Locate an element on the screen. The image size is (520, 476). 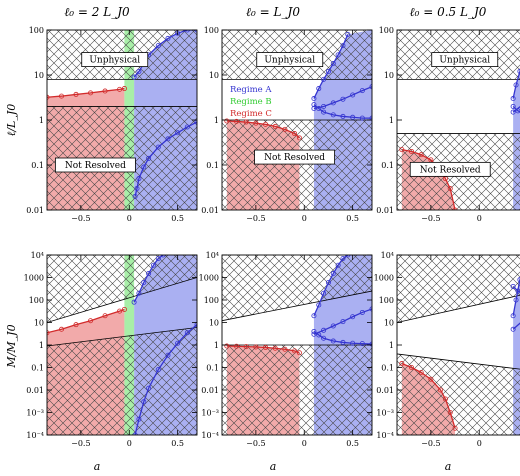
panel-r1-c1: 10⁻⁴ 10⁻³ 0.01 0.1 1 10 100 1000 10⁴ −0.5 0 0.5 is located at coordinates (286, 349).